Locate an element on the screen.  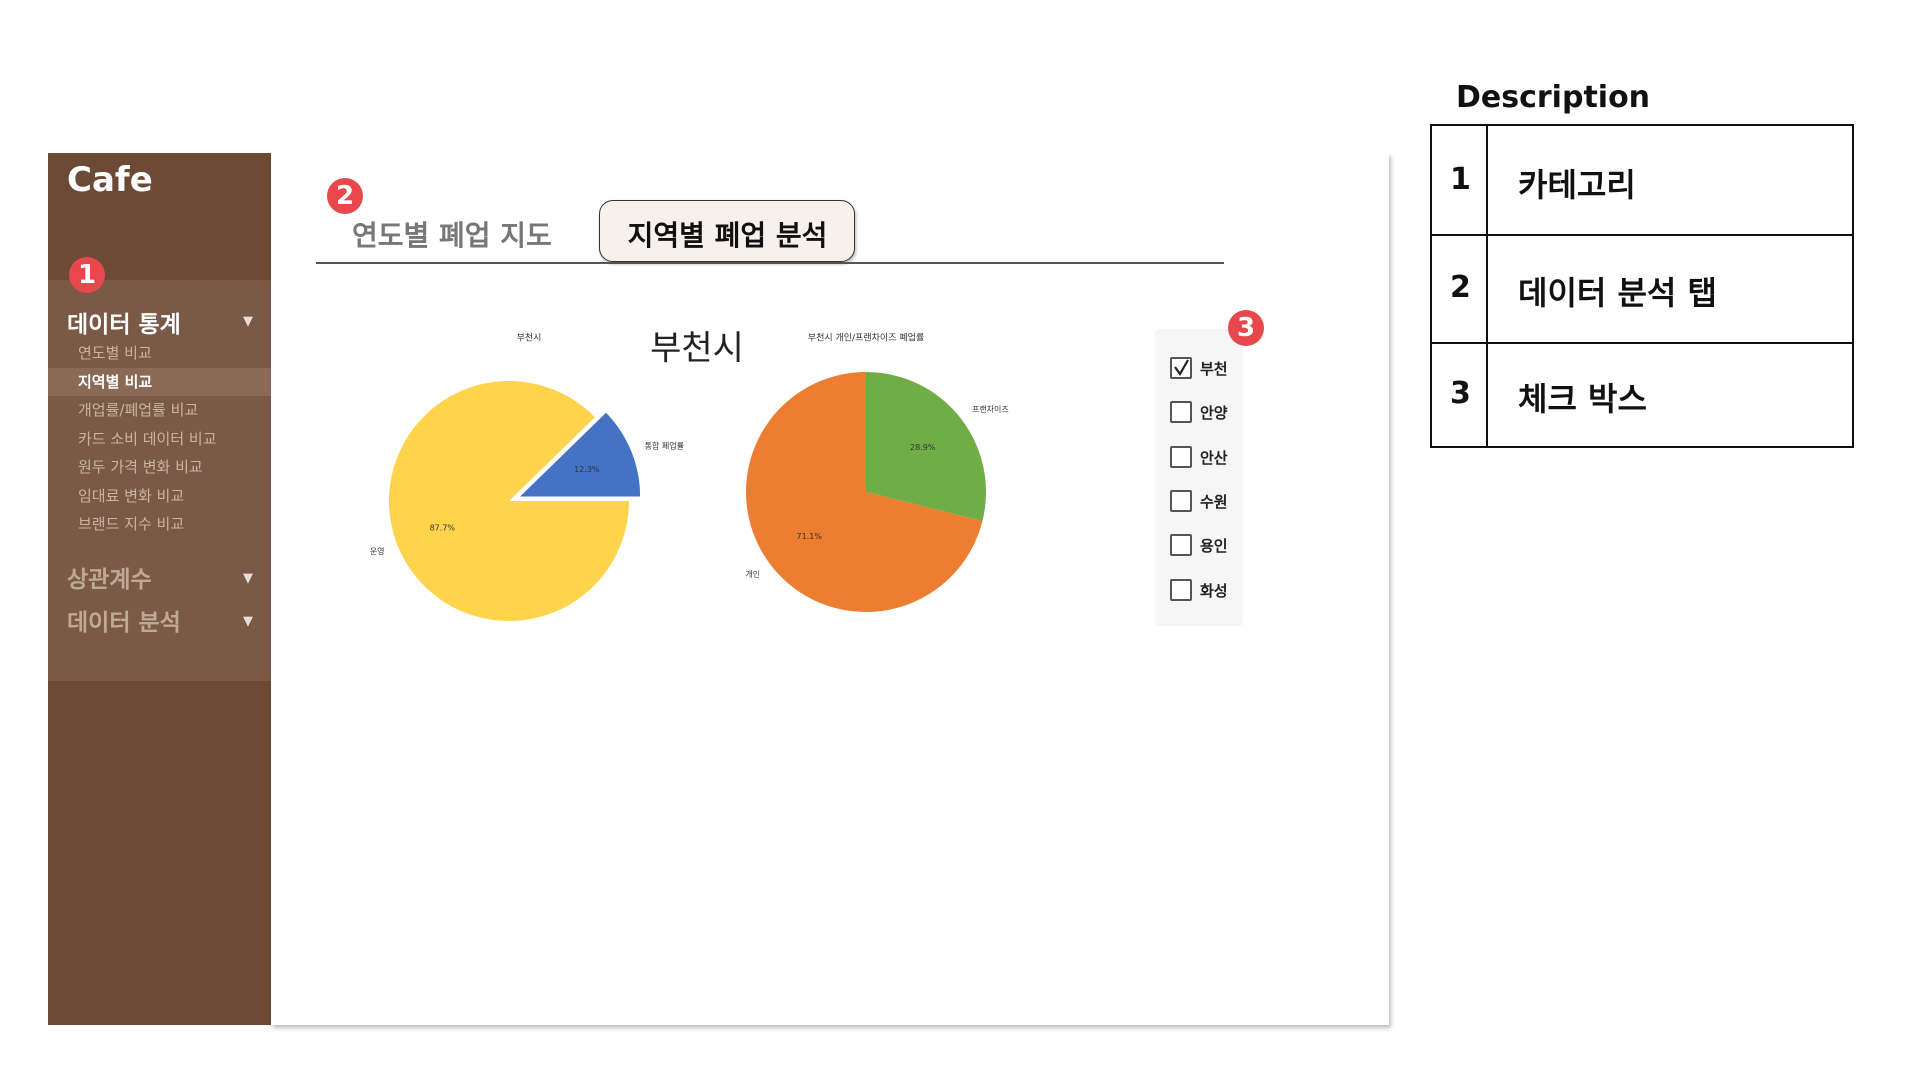
tab-active is located at coordinates (727, 231).